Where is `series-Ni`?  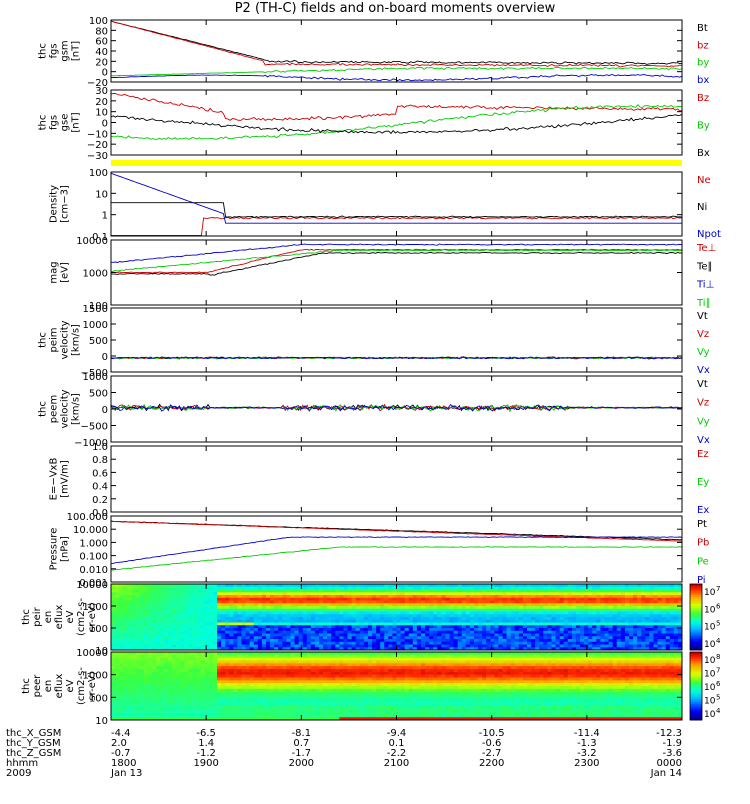
series-Ni is located at coordinates (396, 210).